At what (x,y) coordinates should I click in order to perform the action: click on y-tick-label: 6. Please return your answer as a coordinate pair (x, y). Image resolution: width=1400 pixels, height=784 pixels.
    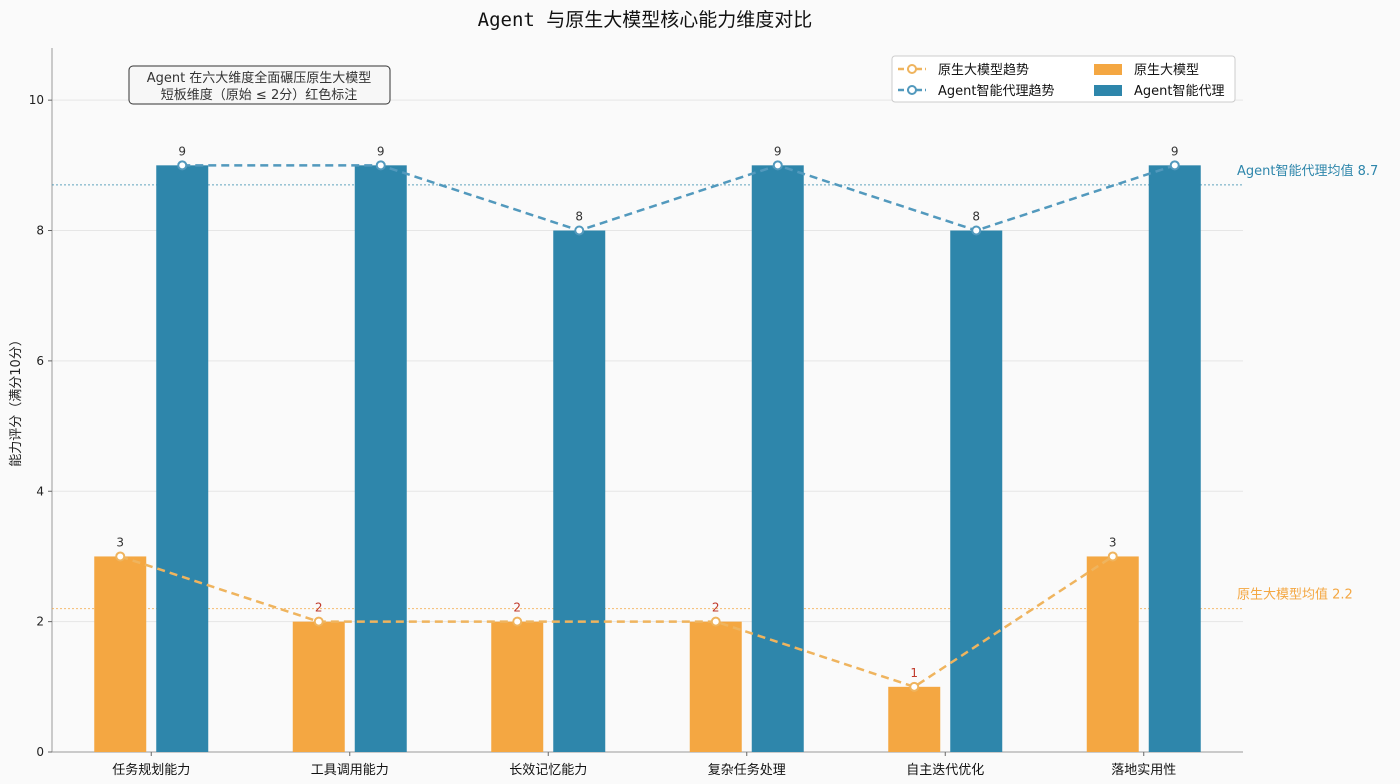
    Looking at the image, I should click on (40, 361).